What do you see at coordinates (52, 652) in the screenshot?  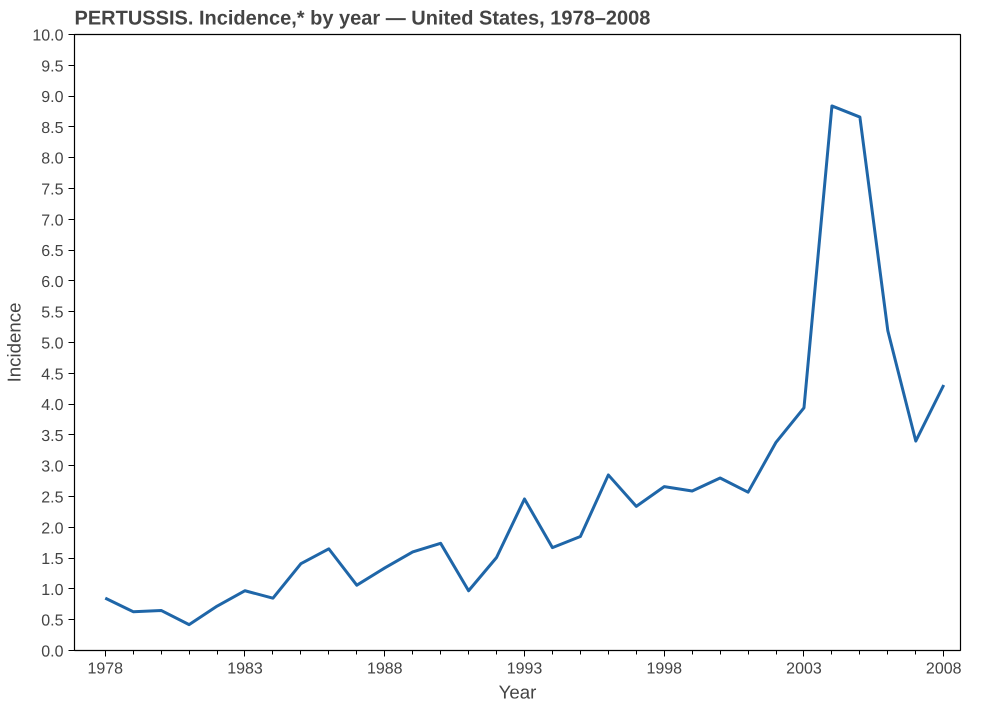 I see `y-tick-label: 0.0` at bounding box center [52, 652].